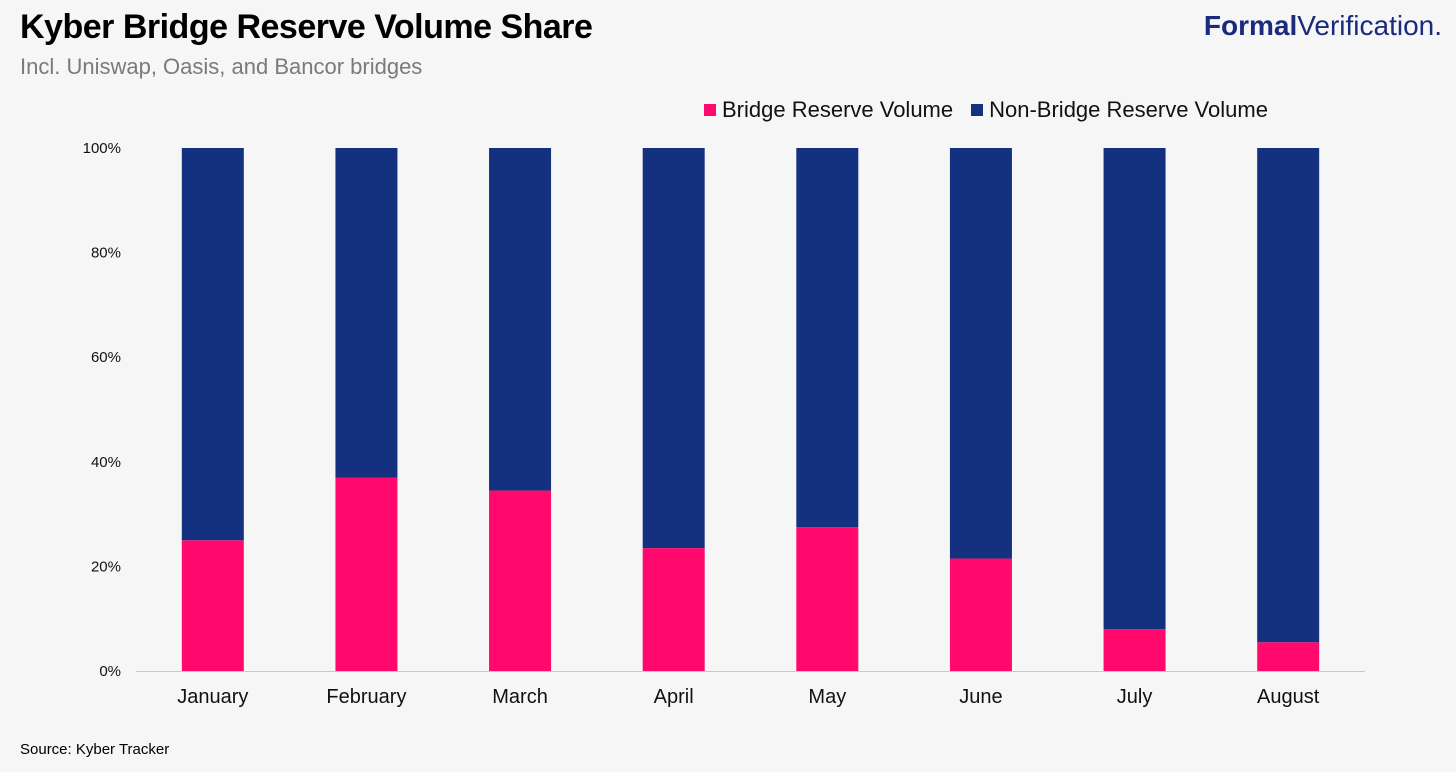  What do you see at coordinates (980, 697) in the screenshot?
I see `x-tick-label-june: June` at bounding box center [980, 697].